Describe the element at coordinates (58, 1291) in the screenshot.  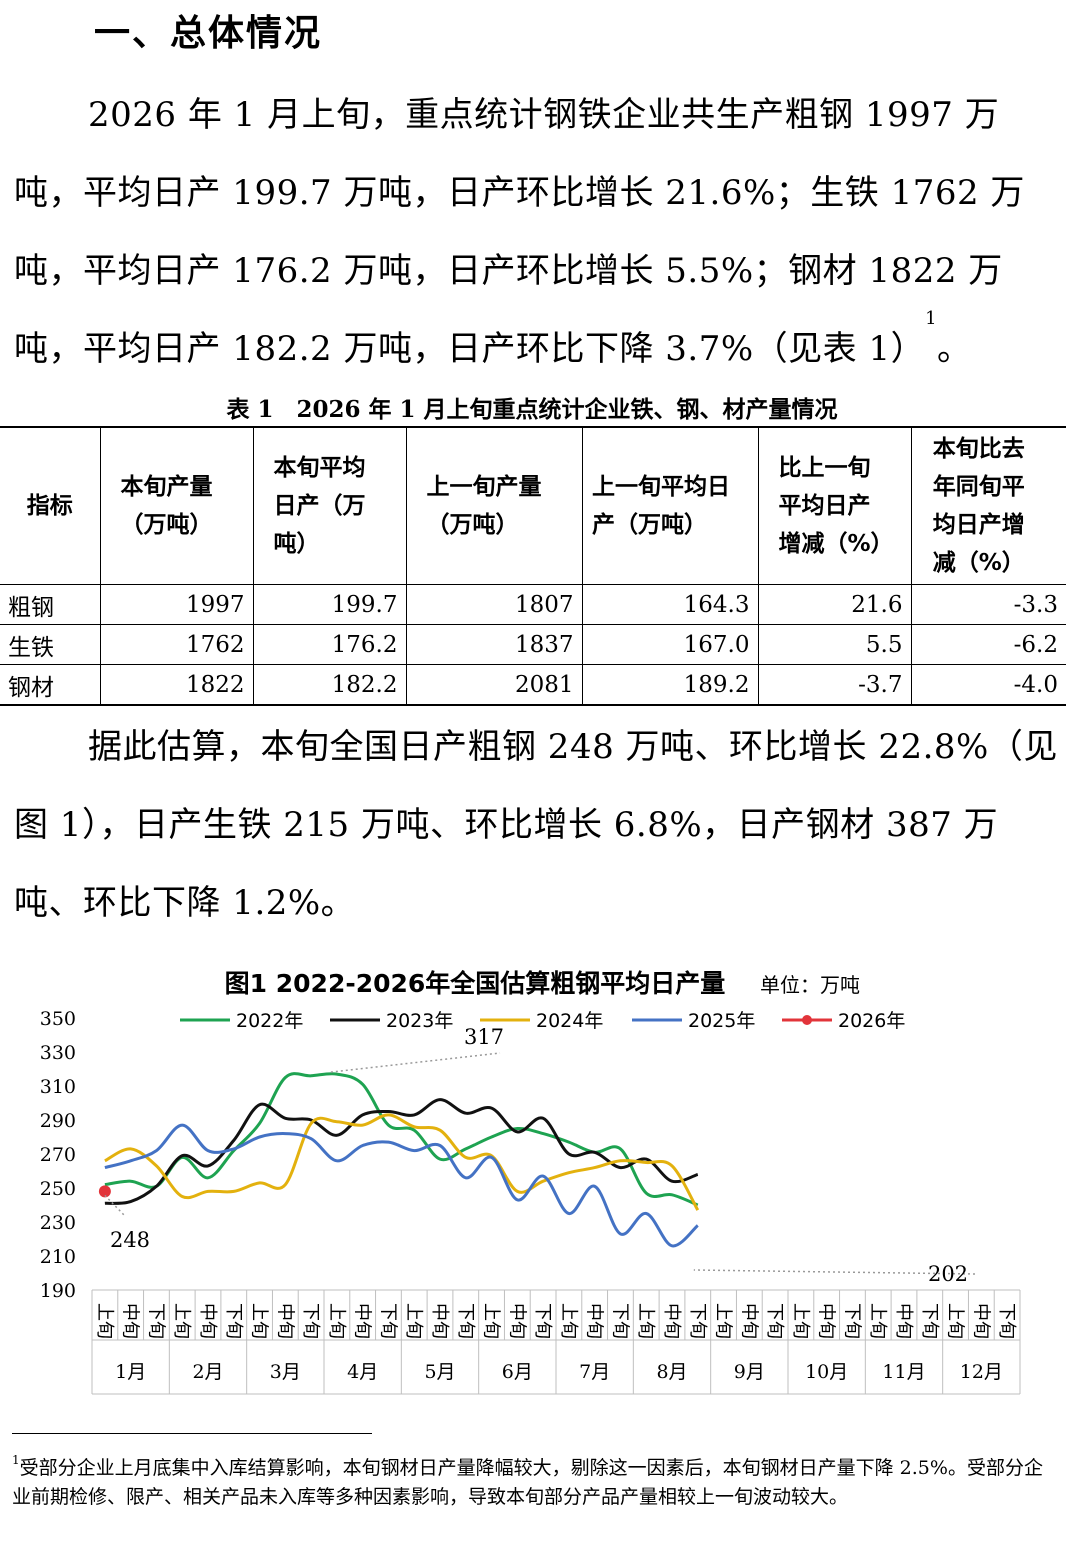
I see `y-tick-label: 190` at that location.